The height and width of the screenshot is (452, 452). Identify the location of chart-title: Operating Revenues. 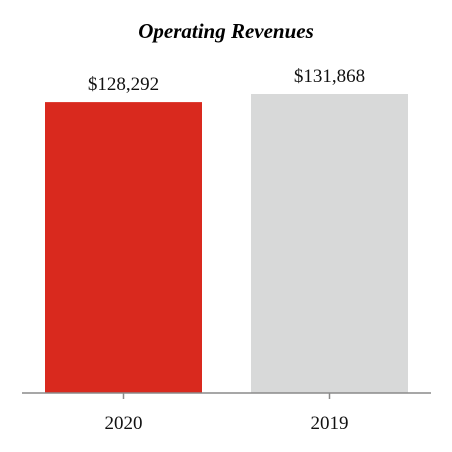
(226, 31).